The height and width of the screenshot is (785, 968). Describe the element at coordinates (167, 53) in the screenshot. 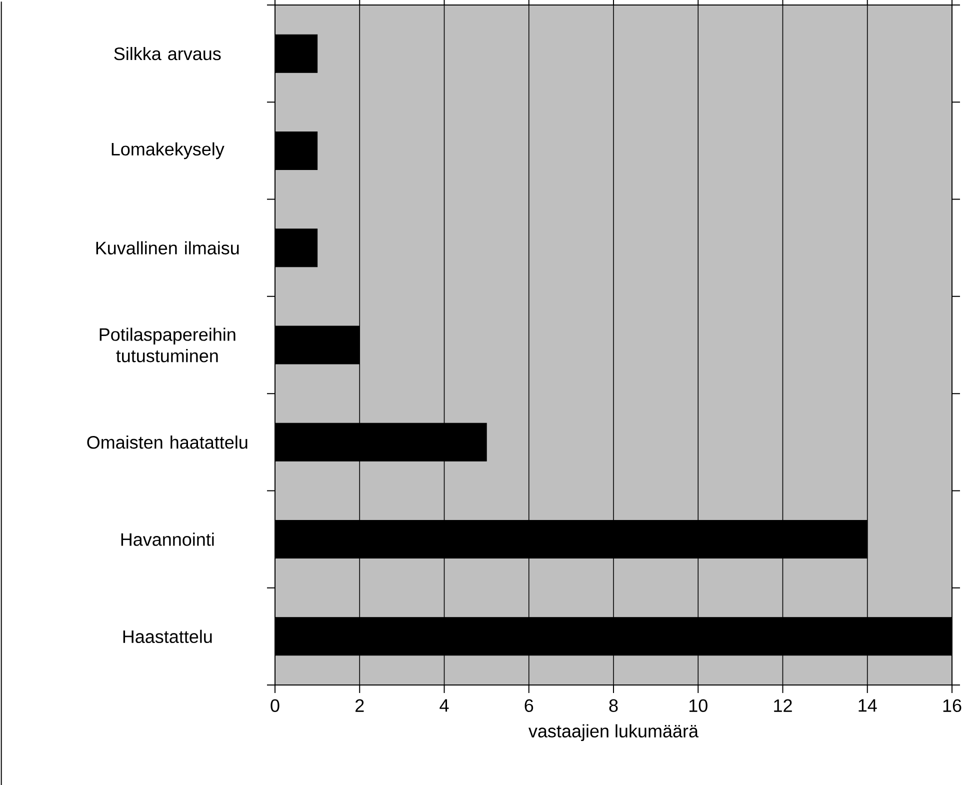

I see `y-tick-label: Silkka arvaus` at that location.